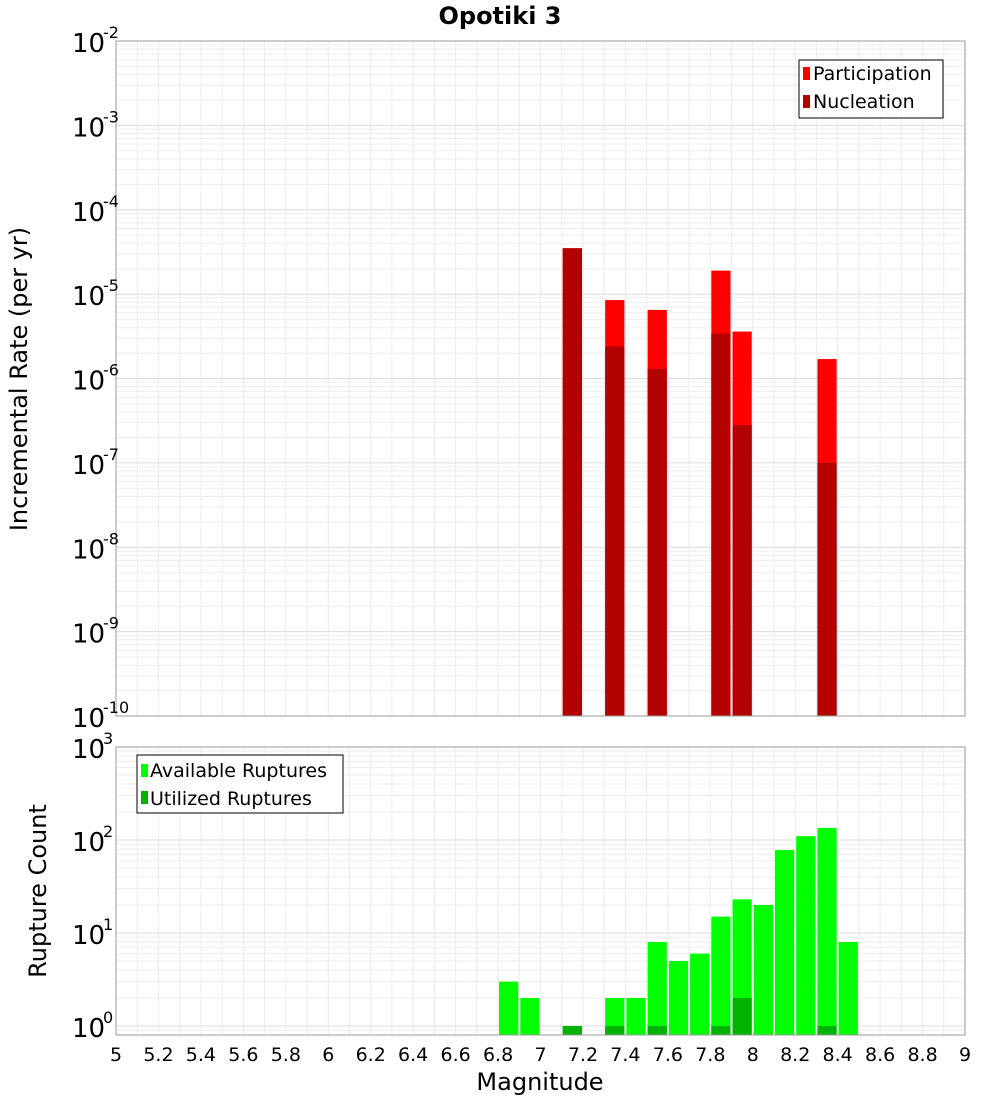 The image size is (1000, 1100). Describe the element at coordinates (795, 1055) in the screenshot. I see `x-tick-label: 8.2` at that location.